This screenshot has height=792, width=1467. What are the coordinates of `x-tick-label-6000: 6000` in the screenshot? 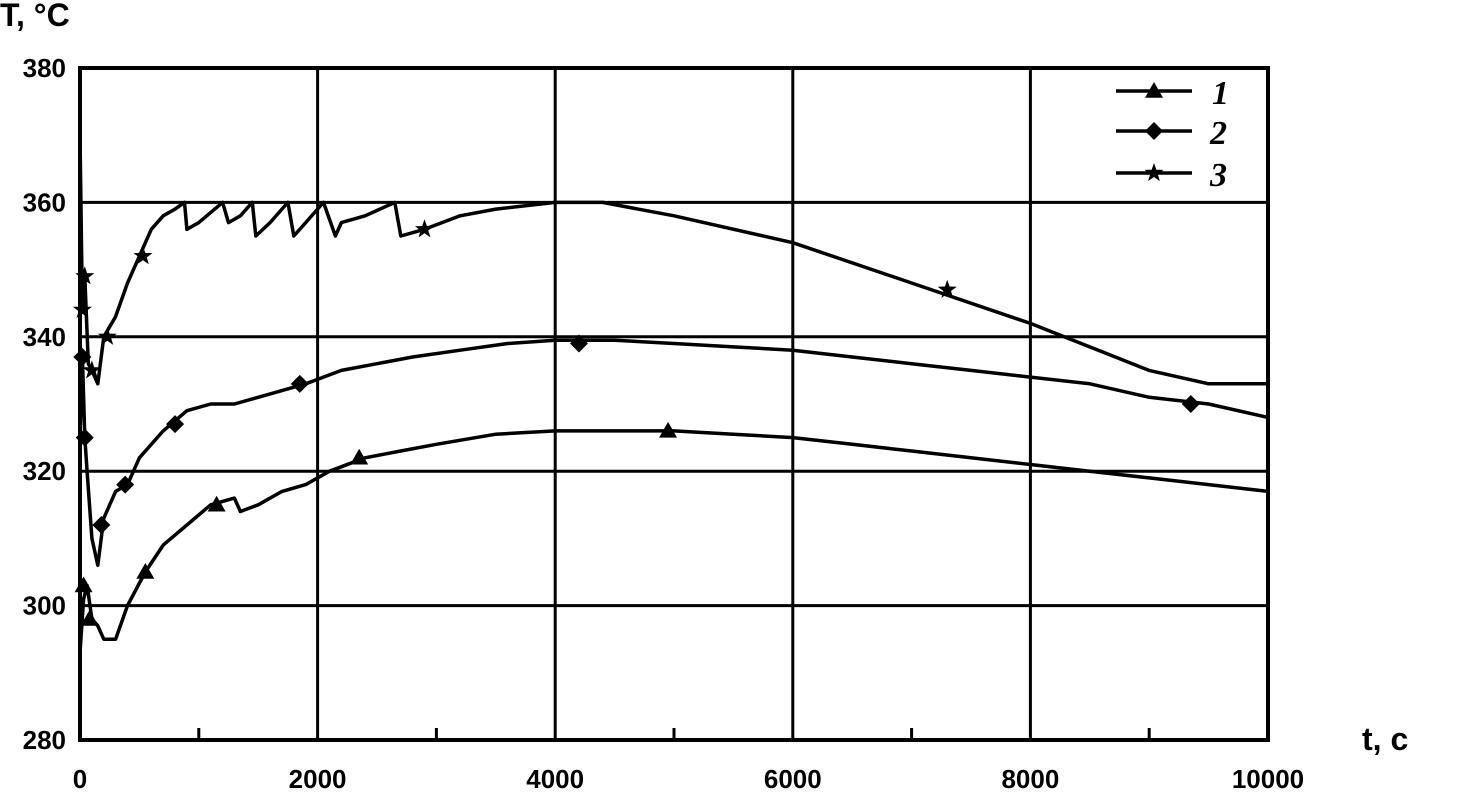 It's located at (793, 778).